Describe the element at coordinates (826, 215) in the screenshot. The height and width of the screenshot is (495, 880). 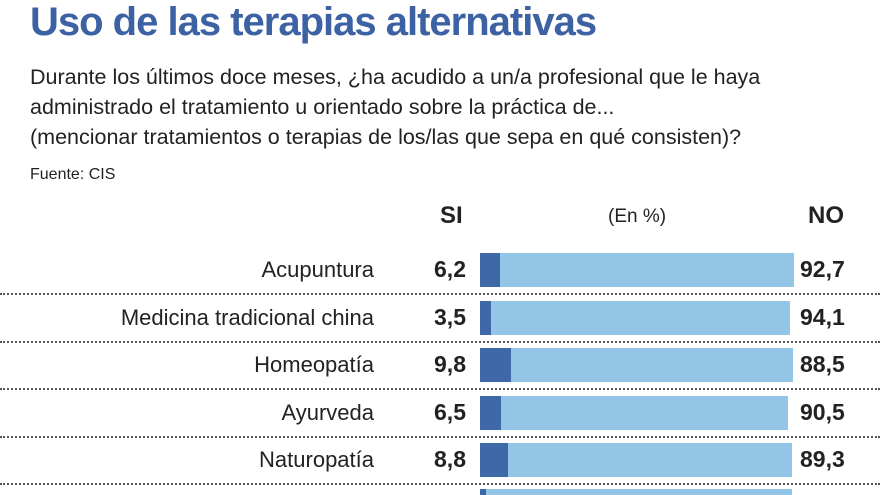
I see `no-header: NO` at that location.